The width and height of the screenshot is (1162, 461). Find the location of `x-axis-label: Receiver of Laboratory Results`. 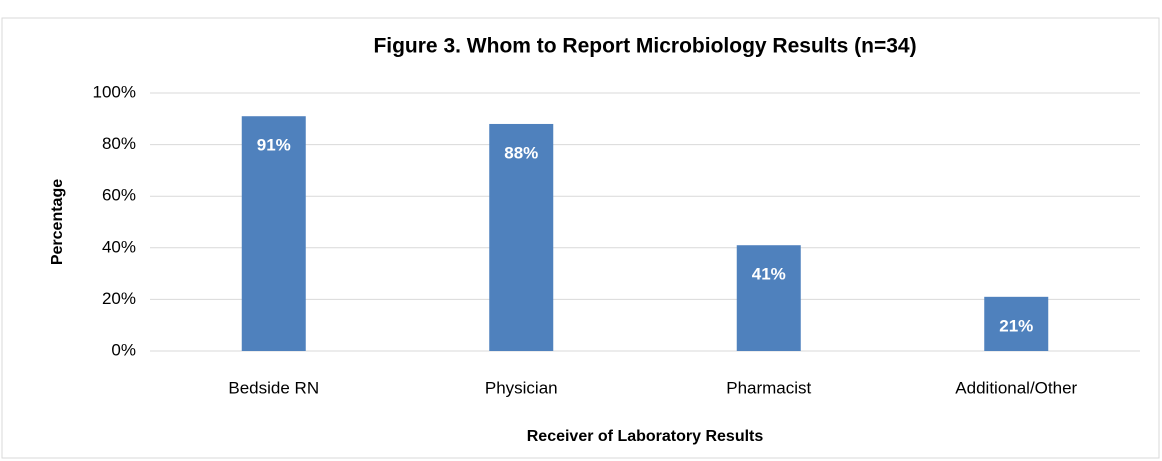

x-axis-label: Receiver of Laboratory Results is located at coordinates (645, 436).